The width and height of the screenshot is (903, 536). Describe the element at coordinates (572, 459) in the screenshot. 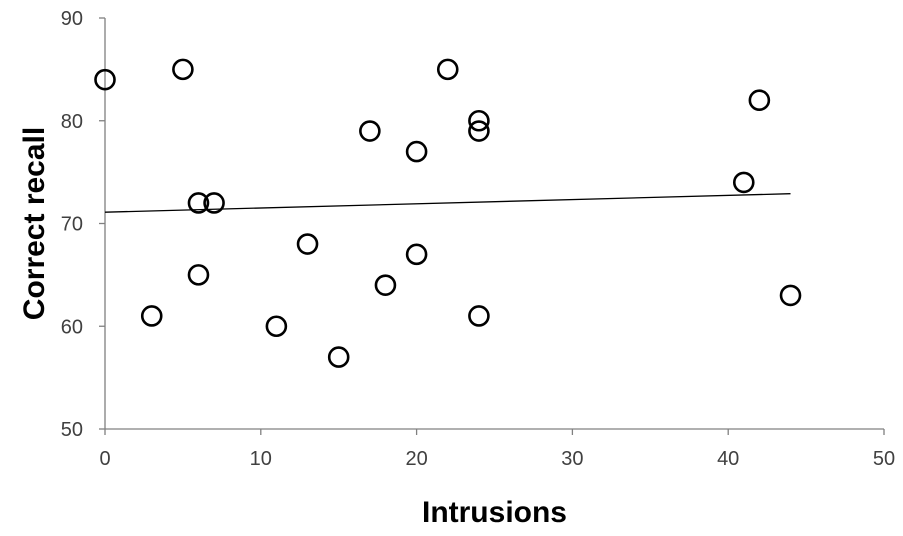

I see `x-tick-label: 30` at that location.